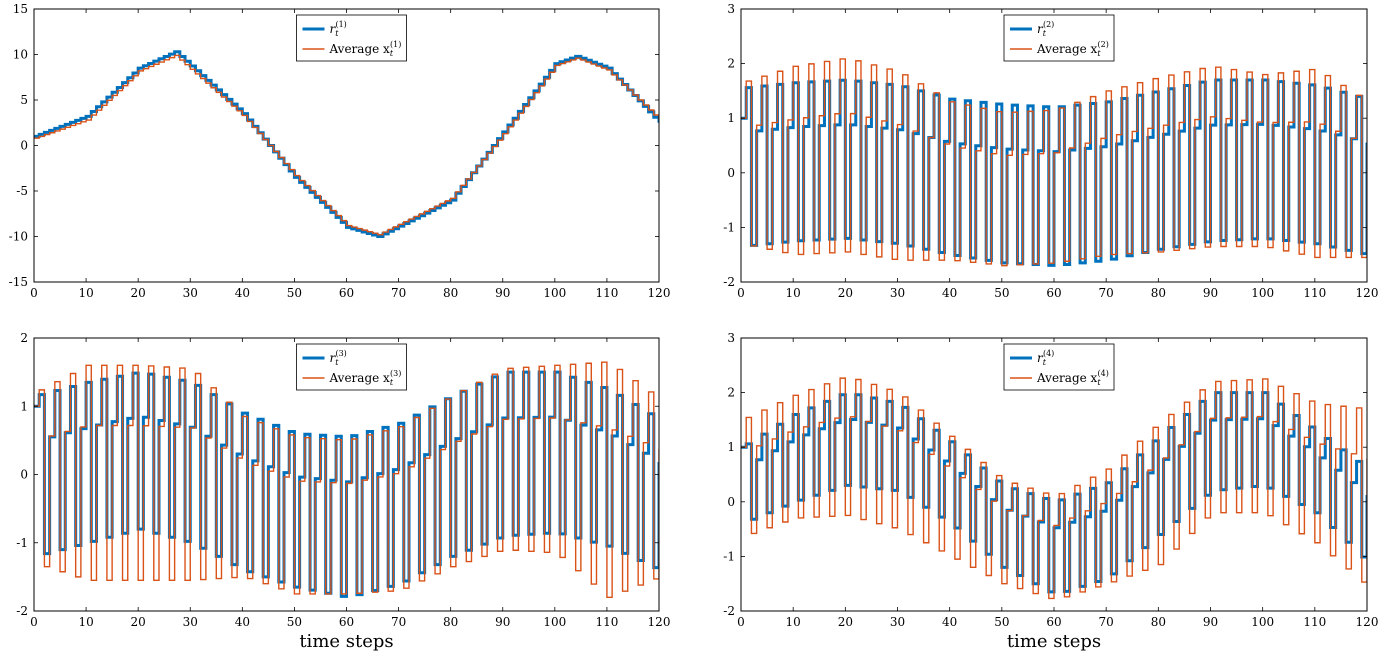 This screenshot has height=657, width=1384. Describe the element at coordinates (24, 100) in the screenshot. I see `y-tick-label: 5` at that location.